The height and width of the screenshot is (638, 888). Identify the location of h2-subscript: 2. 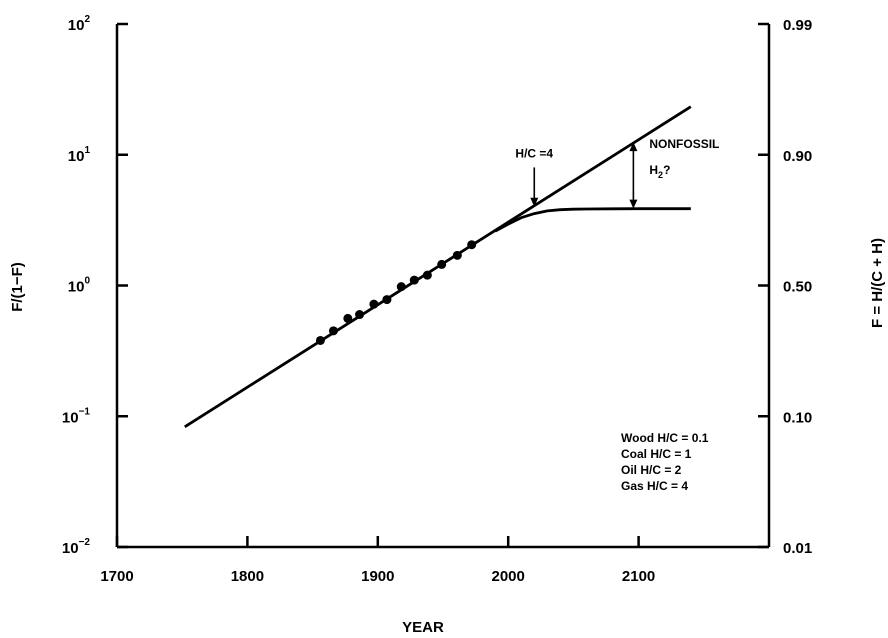
(660, 175).